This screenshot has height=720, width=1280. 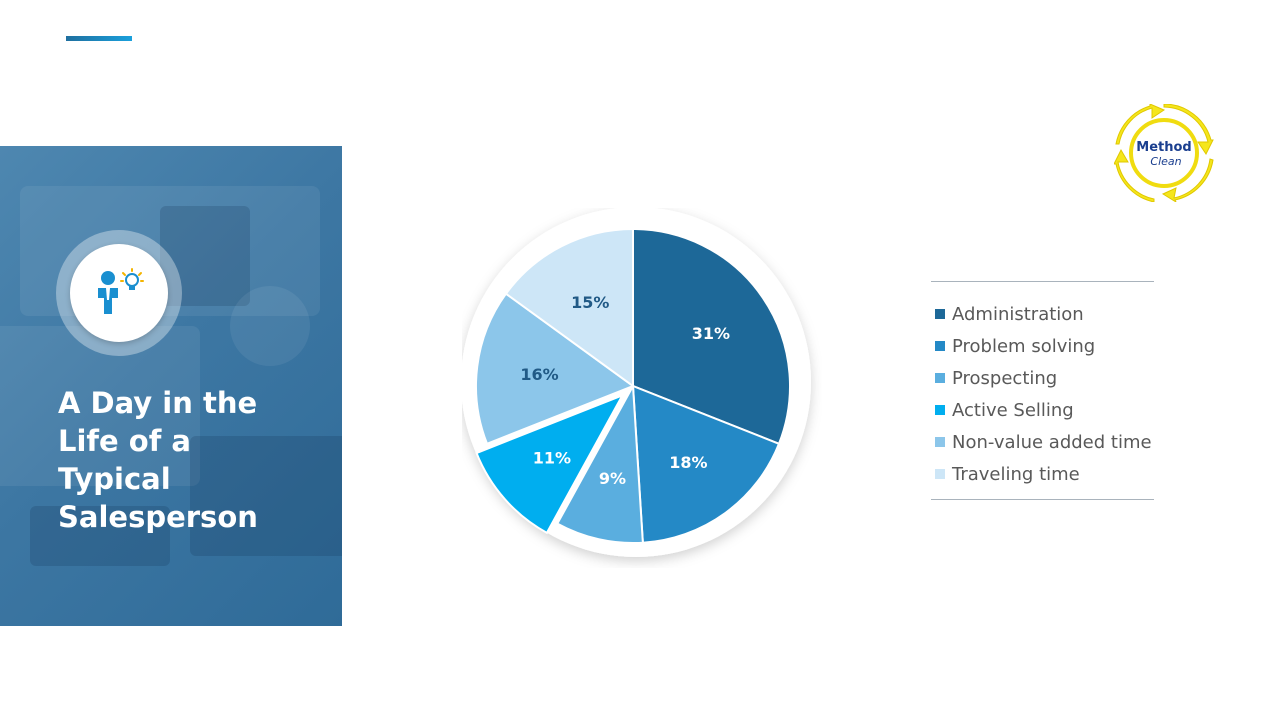 I want to click on slice-label-active-selling: 11%, so click(x=552, y=458).